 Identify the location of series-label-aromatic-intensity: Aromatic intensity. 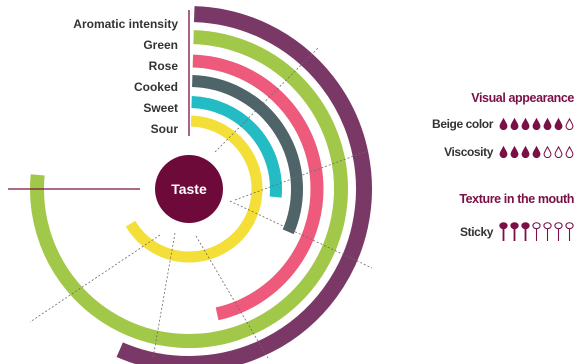
(125, 24).